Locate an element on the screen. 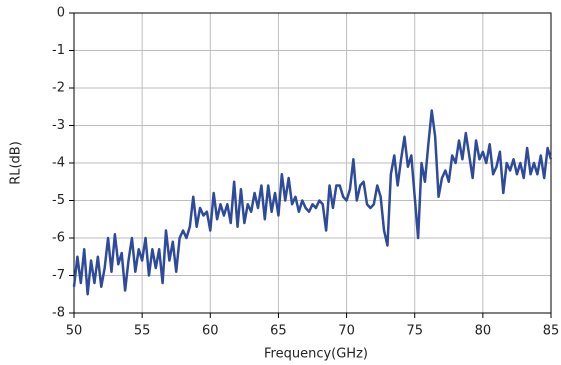 The width and height of the screenshot is (561, 365). y-tick-label: -1 is located at coordinates (58, 50).